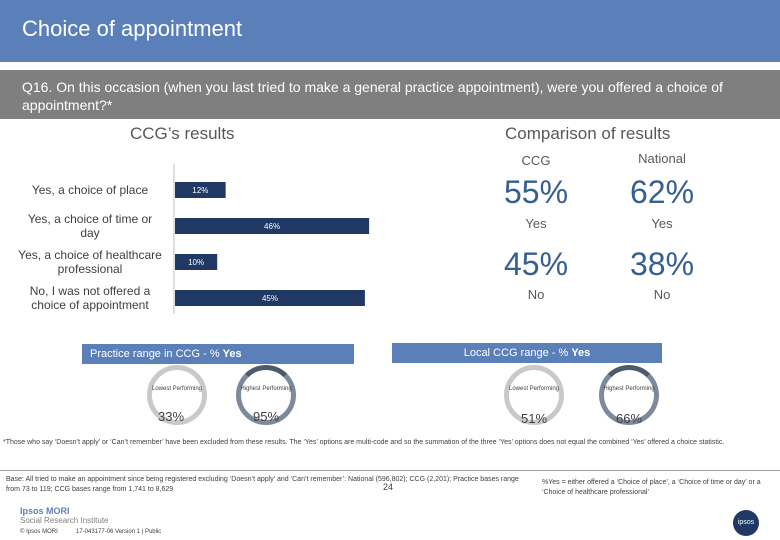 This screenshot has height=540, width=780. What do you see at coordinates (171, 416) in the screenshot?
I see `practice-lowest-value: 33%` at bounding box center [171, 416].